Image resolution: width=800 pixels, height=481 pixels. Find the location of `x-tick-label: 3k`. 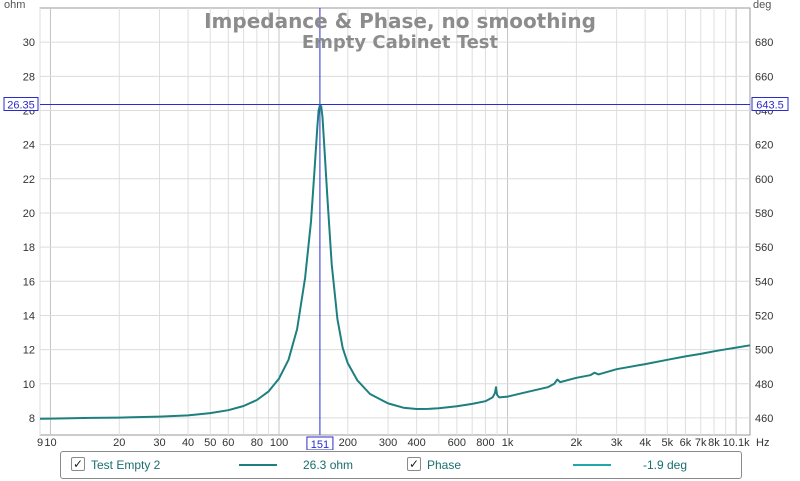

x-tick-label: 3k is located at coordinates (617, 443).